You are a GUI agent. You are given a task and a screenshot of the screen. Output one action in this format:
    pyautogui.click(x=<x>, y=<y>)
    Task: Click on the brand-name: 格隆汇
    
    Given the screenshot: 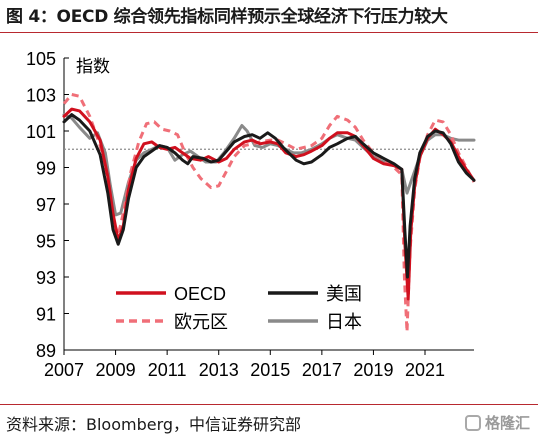 What is the action you would take?
    pyautogui.click(x=507, y=423)
    